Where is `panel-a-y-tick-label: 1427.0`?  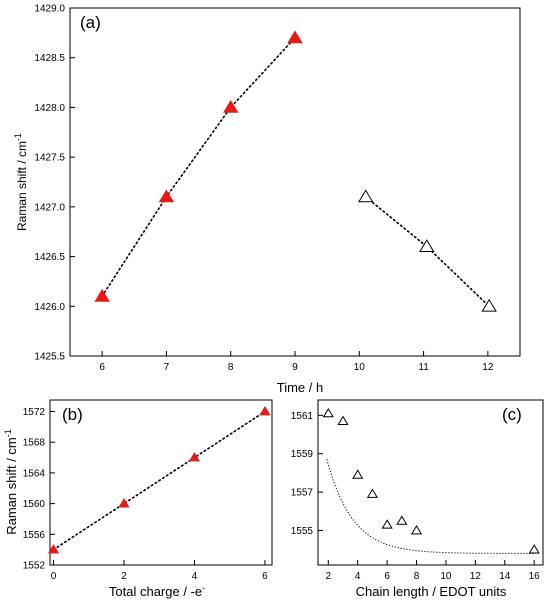
panel-a-y-tick-label: 1427.0 is located at coordinates (49, 207).